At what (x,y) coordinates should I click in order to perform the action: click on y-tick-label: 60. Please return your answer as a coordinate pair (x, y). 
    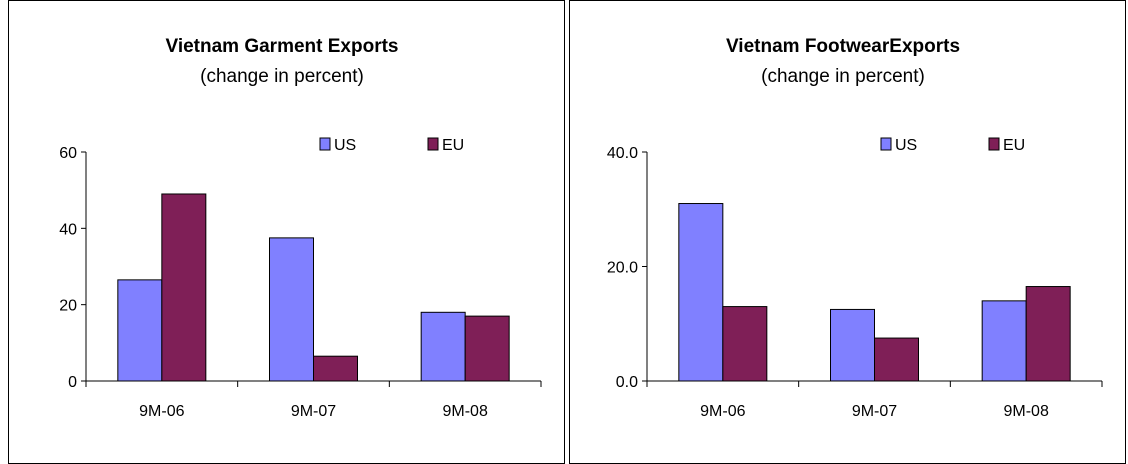
    Looking at the image, I should click on (68, 153).